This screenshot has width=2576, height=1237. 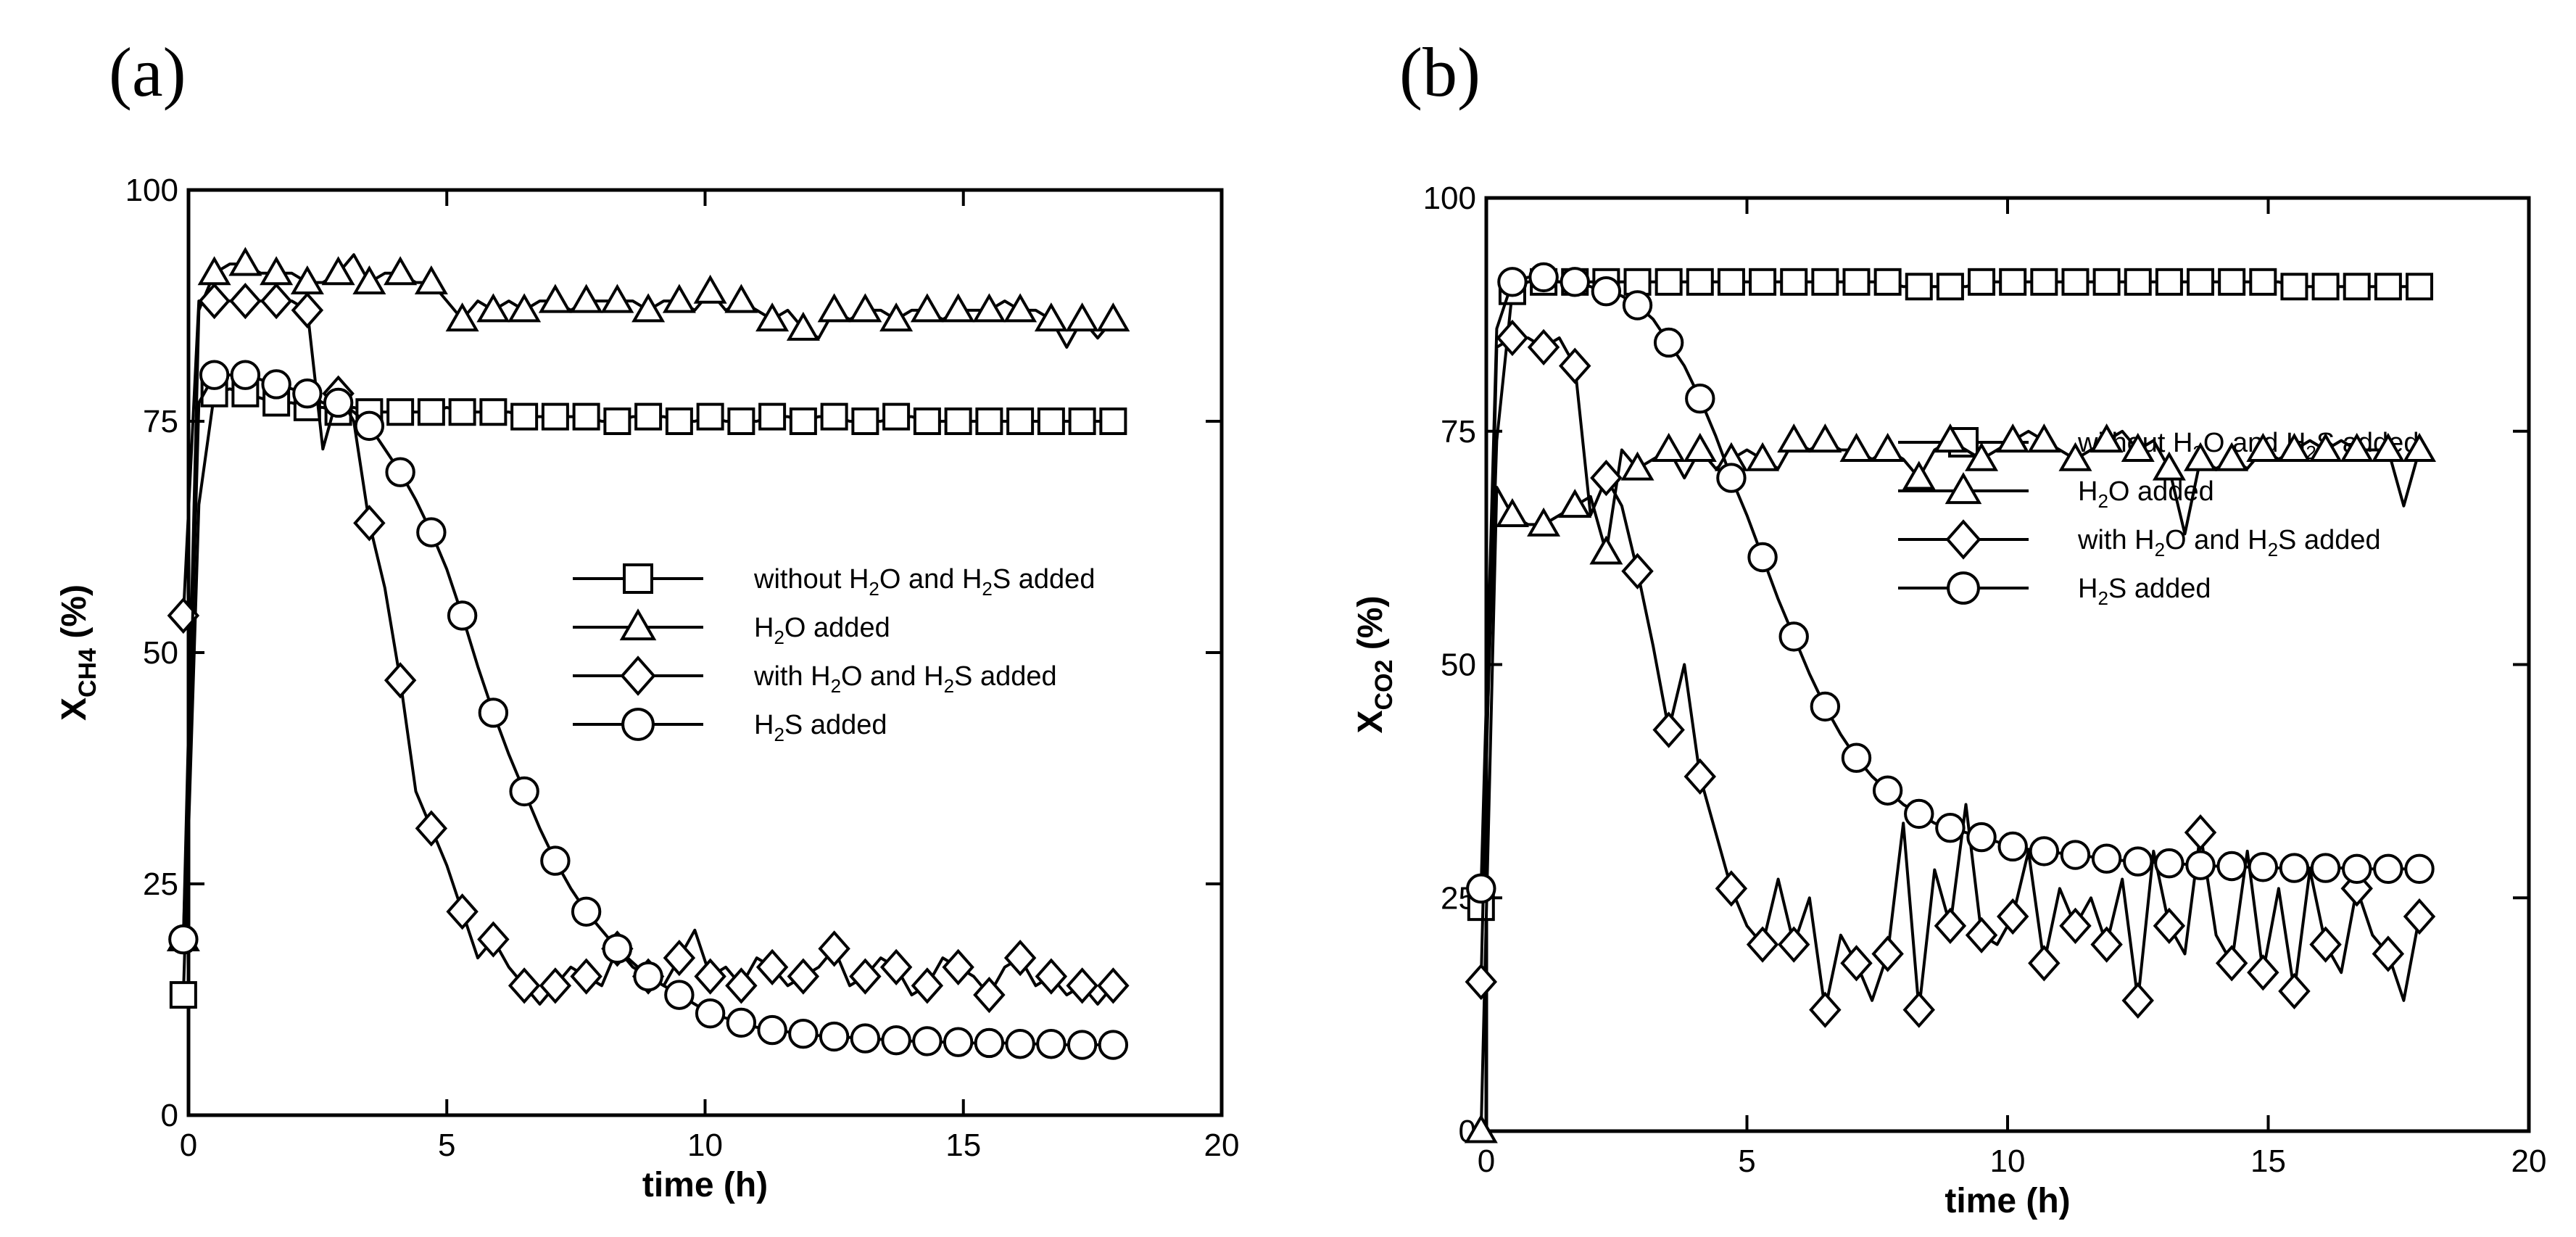 What do you see at coordinates (2008, 1161) in the screenshot?
I see `x-tick-label: 10` at bounding box center [2008, 1161].